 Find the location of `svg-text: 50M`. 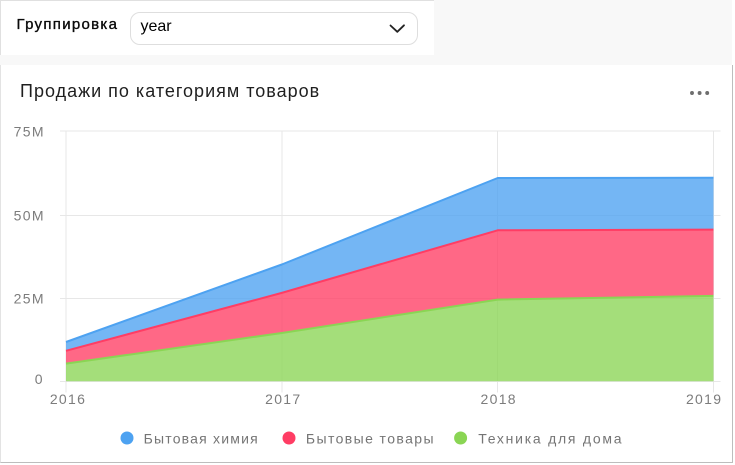

svg-text: 50M is located at coordinates (29, 216).